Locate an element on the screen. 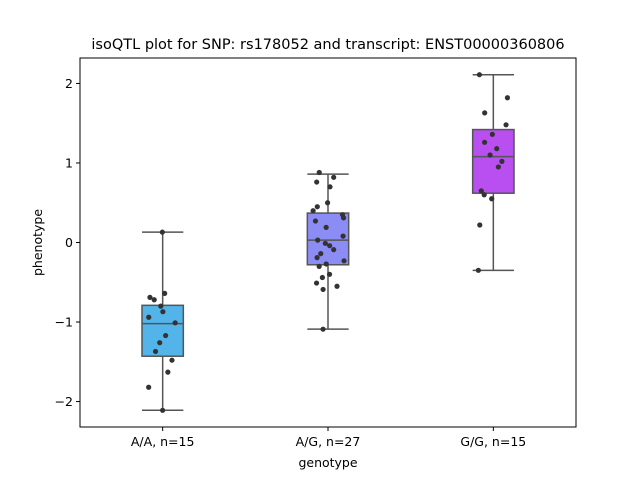 The width and height of the screenshot is (640, 480). x-axis: A/A, n=15 A/G, n=27 G/G, n=15 is located at coordinates (328, 438).